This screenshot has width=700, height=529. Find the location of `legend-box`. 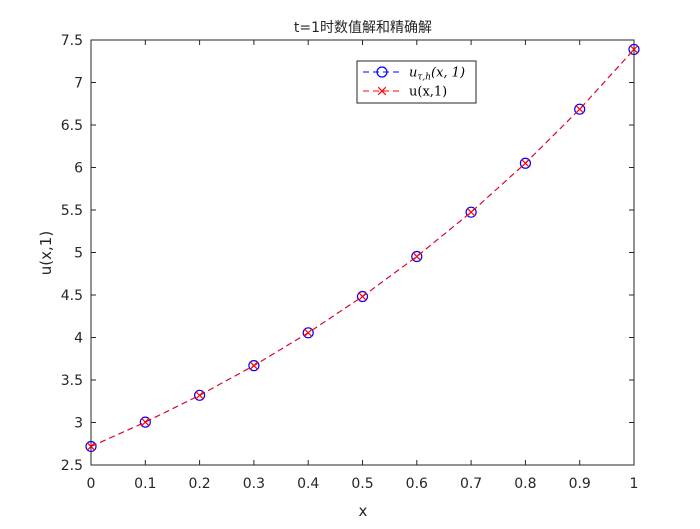

legend-box is located at coordinates (416, 82).